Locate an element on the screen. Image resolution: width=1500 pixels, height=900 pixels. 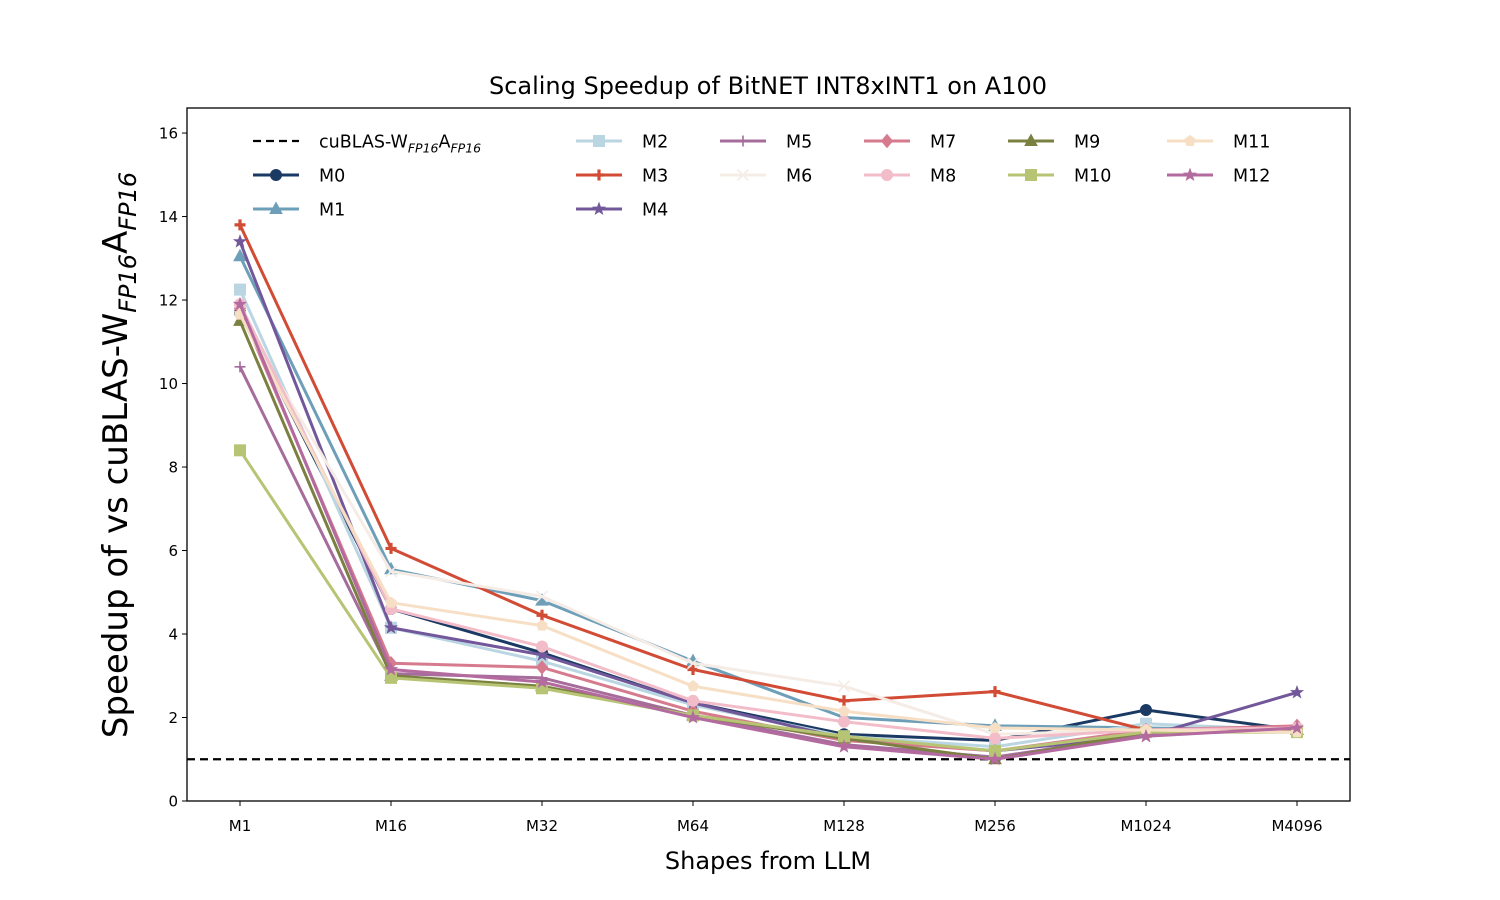
point-M11-M128 is located at coordinates (844, 711).